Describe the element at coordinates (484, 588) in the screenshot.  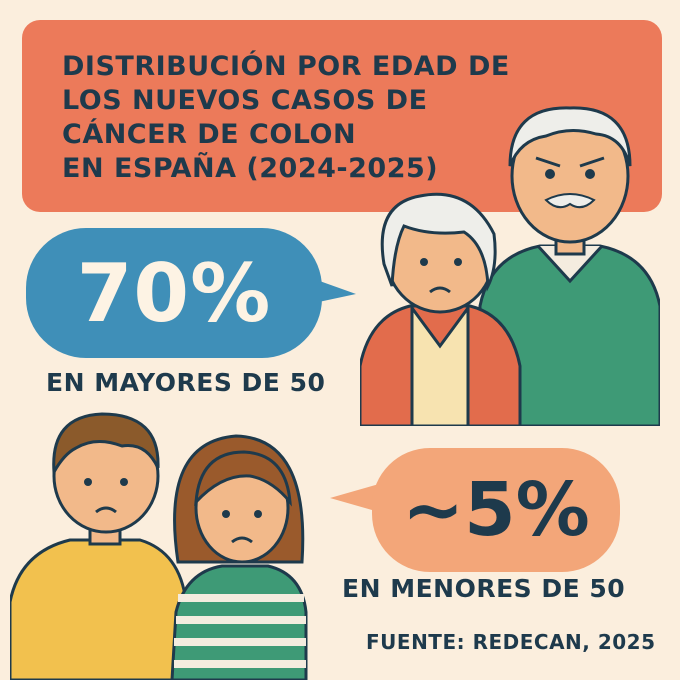
I see `younger-stat-caption: EN MENORES DE 50` at that location.